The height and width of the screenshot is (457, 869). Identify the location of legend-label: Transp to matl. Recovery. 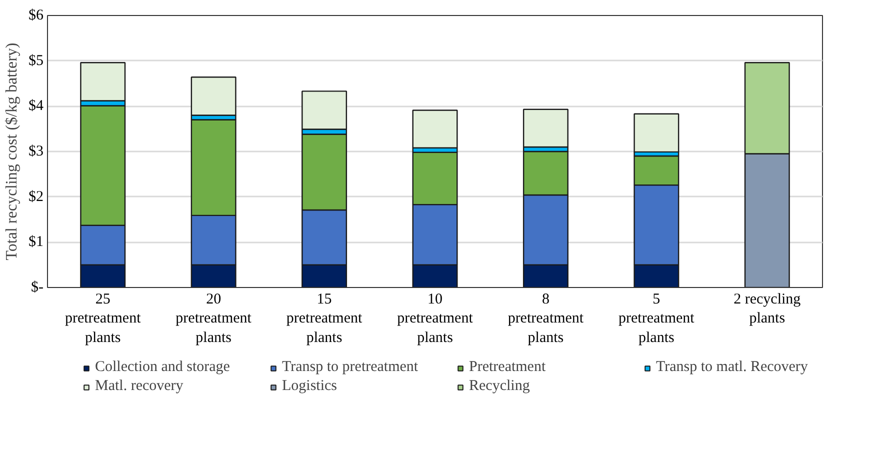
(732, 367).